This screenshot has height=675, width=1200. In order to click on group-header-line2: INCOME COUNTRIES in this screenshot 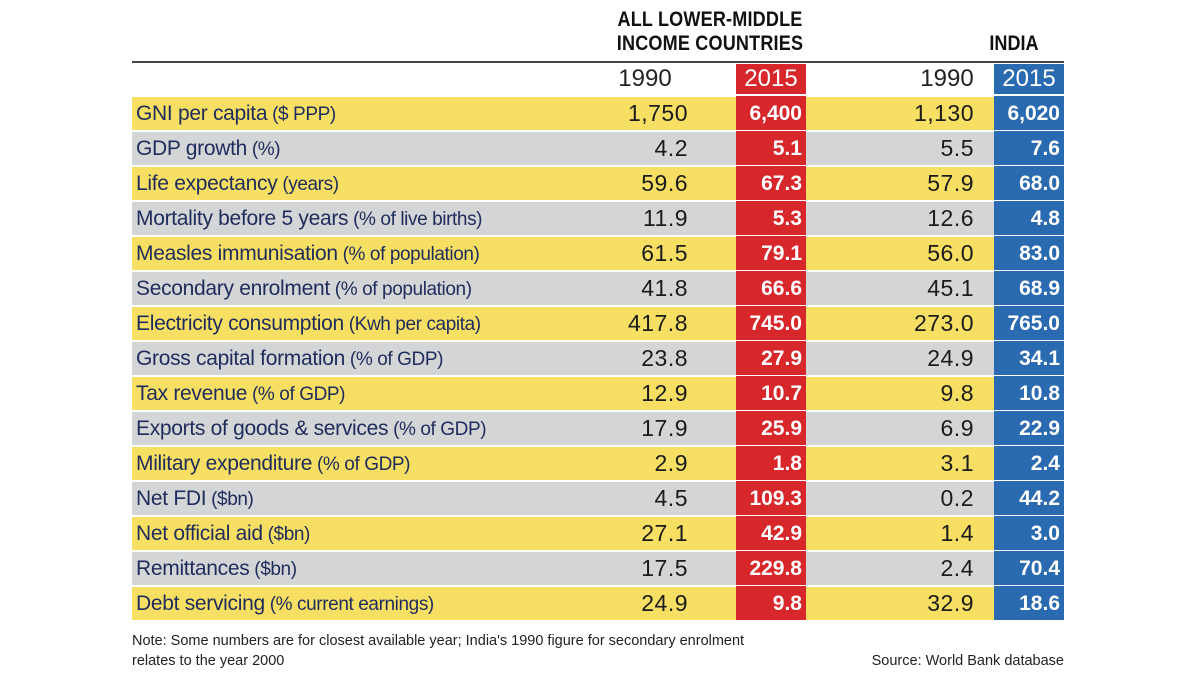, I will do `click(710, 43)`.